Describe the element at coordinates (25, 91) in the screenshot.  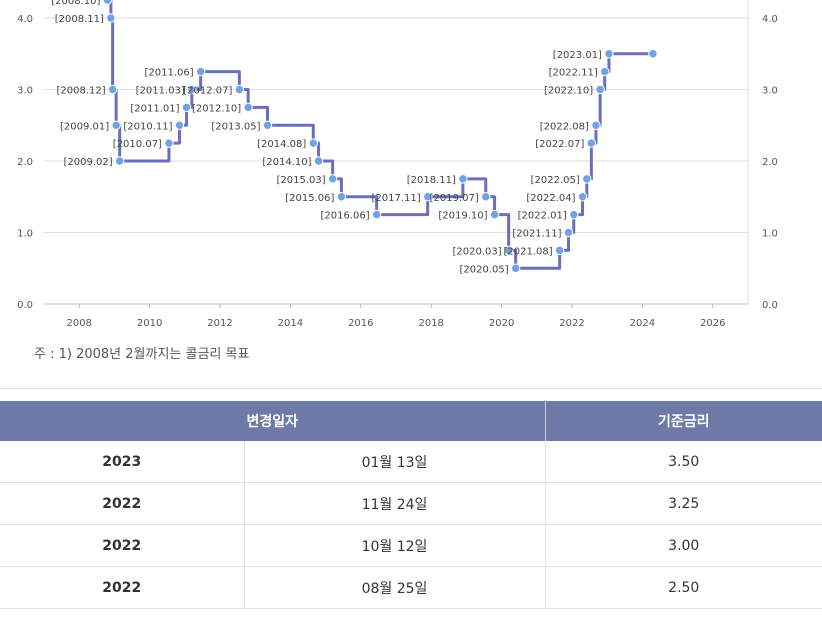
I see `y-tick-label-left: 3.0` at that location.